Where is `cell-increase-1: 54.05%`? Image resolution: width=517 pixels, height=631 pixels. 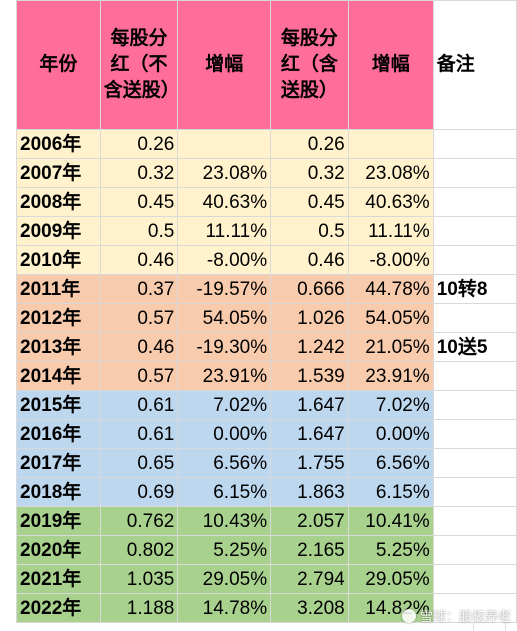 cell-increase-1: 54.05% is located at coordinates (224, 318).